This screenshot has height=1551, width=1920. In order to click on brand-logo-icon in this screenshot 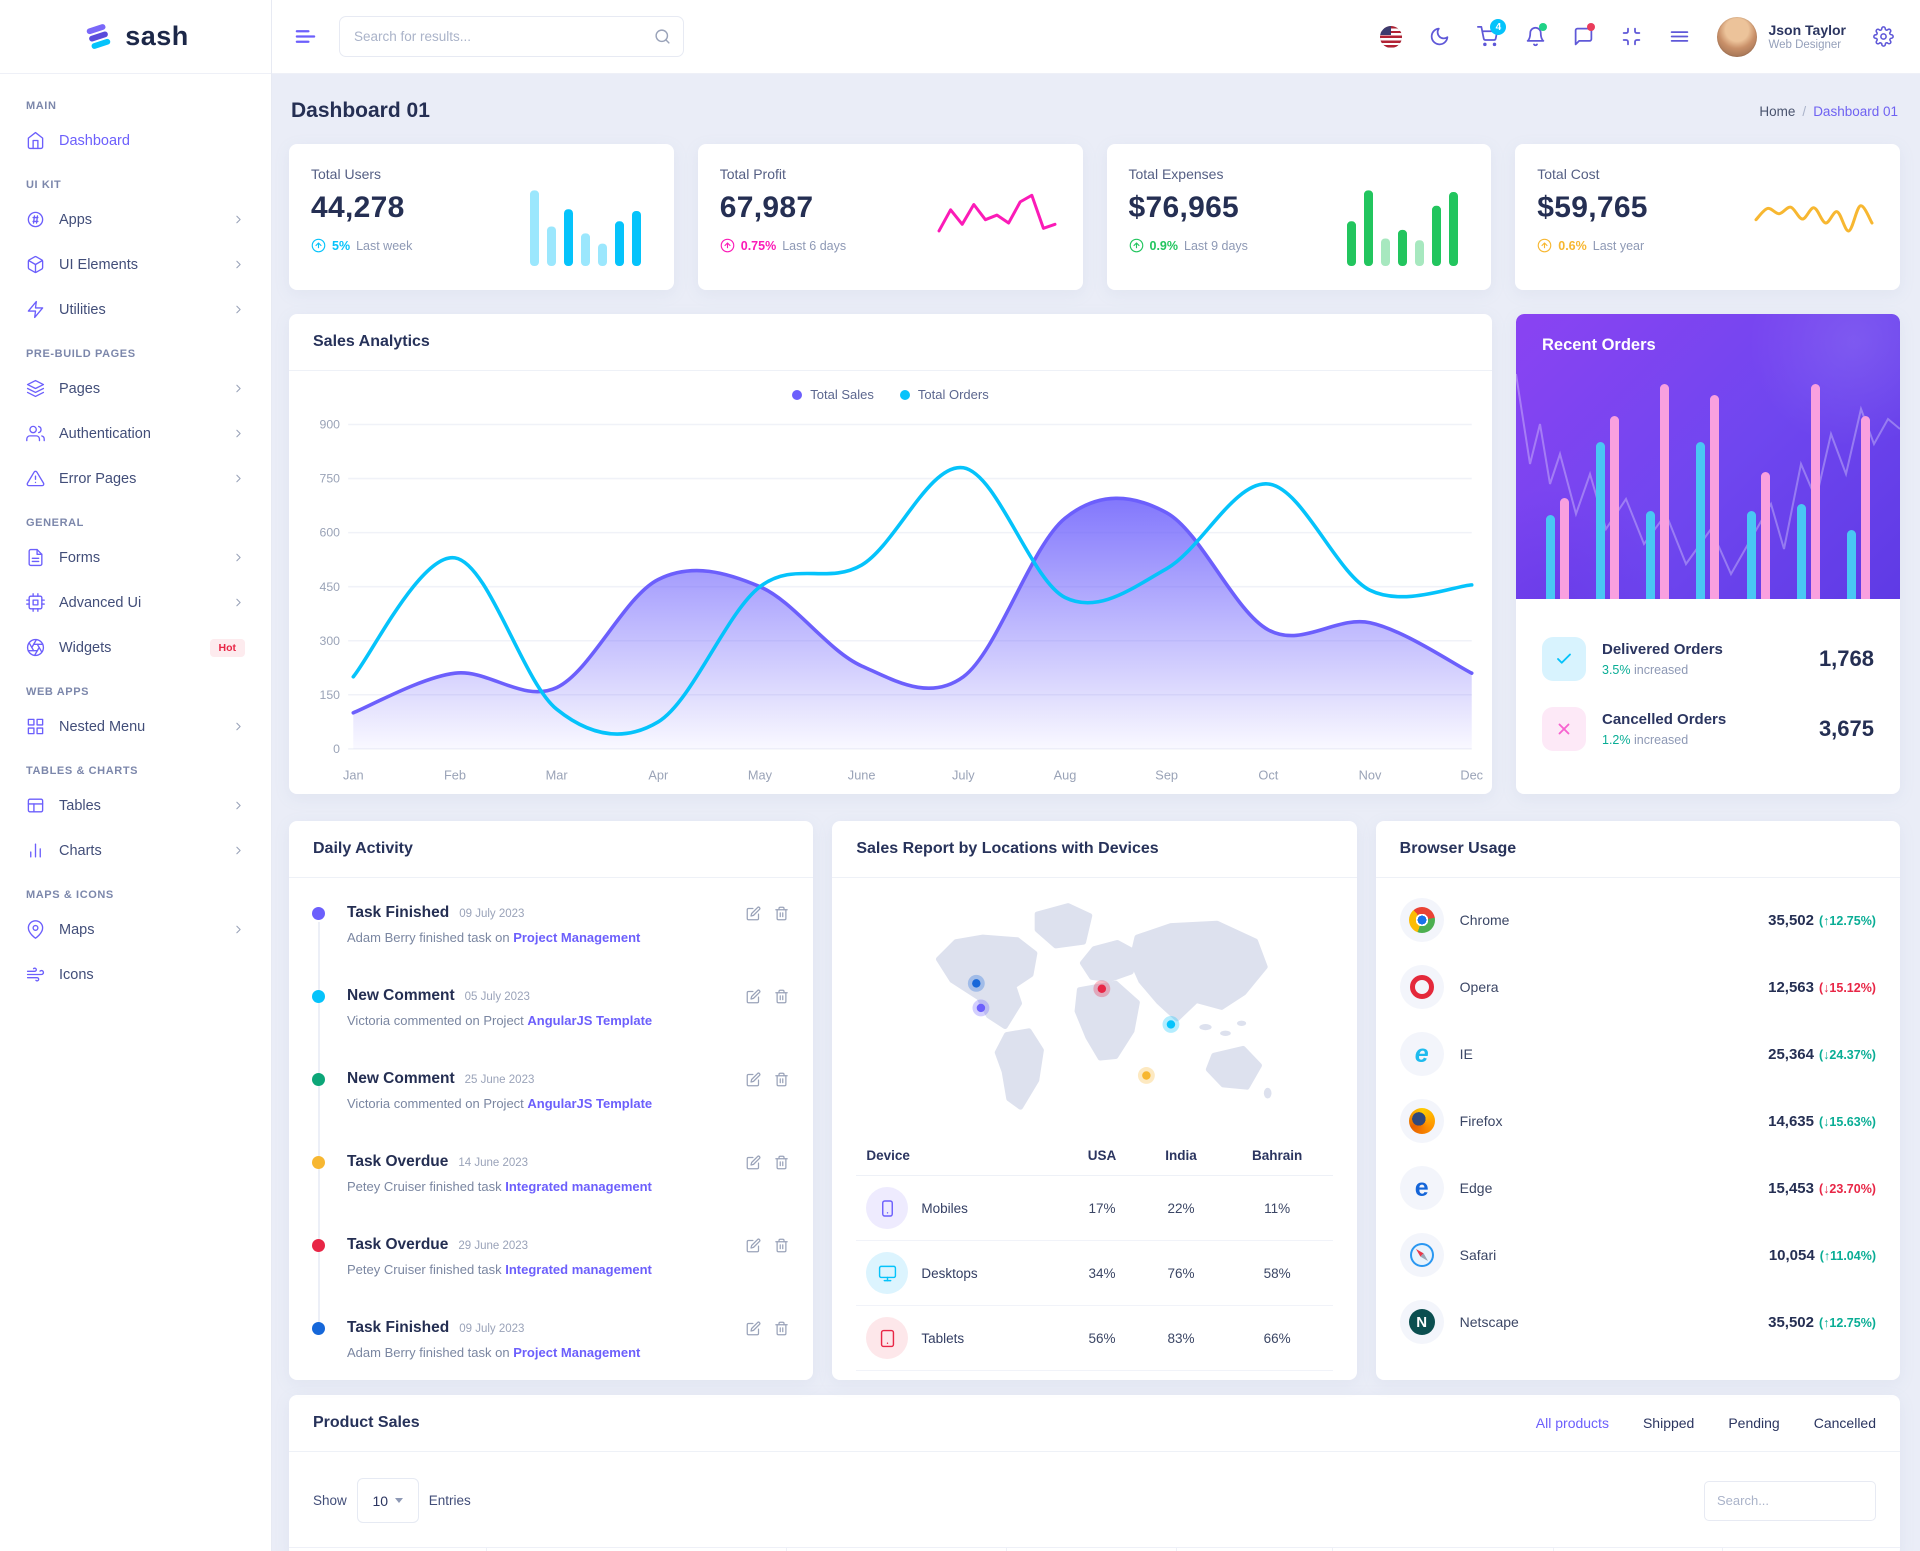, I will do `click(98, 36)`.